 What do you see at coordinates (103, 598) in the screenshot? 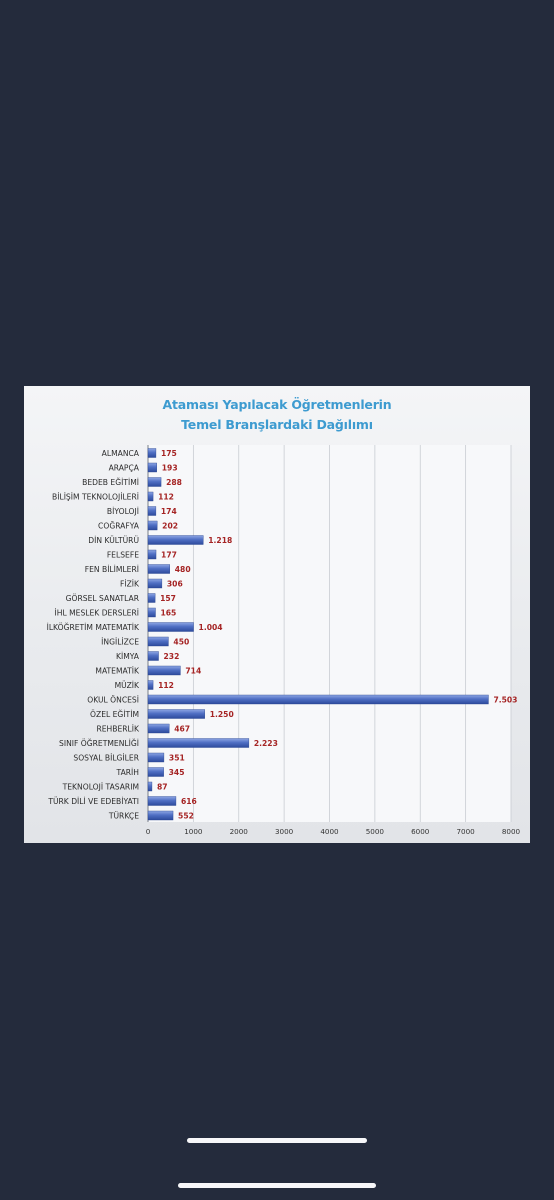
I see `category-label: GÖRSEL SANATLAR` at bounding box center [103, 598].